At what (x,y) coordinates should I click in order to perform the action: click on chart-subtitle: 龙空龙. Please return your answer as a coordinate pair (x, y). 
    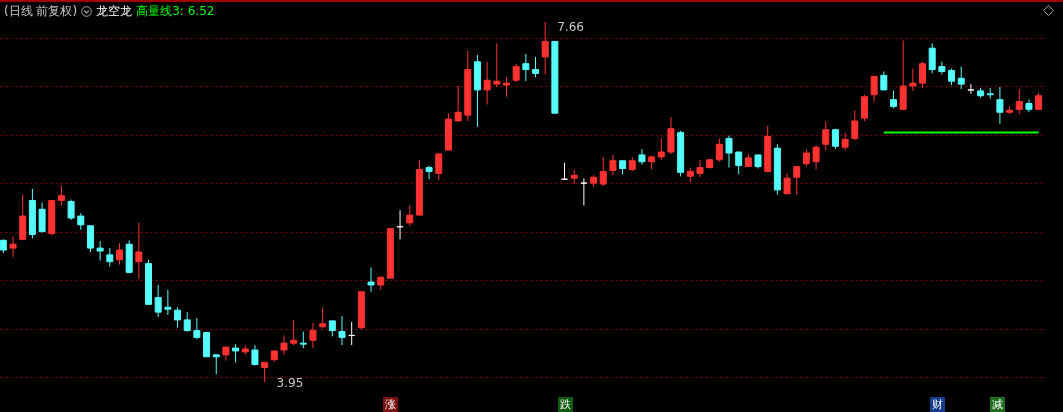
    Looking at the image, I should click on (114, 11).